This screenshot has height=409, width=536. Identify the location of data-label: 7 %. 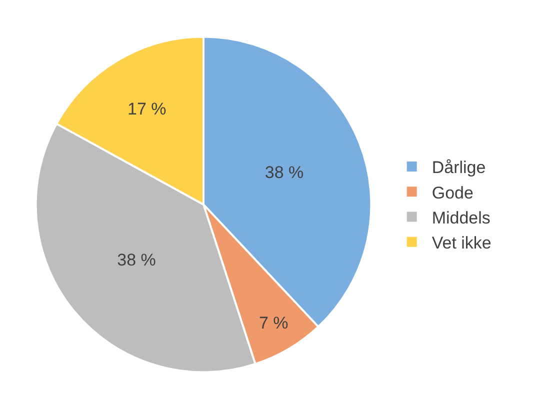
(273, 322).